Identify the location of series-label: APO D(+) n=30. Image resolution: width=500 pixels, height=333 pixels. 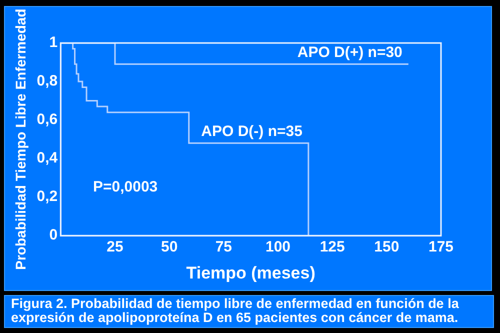
(349, 52).